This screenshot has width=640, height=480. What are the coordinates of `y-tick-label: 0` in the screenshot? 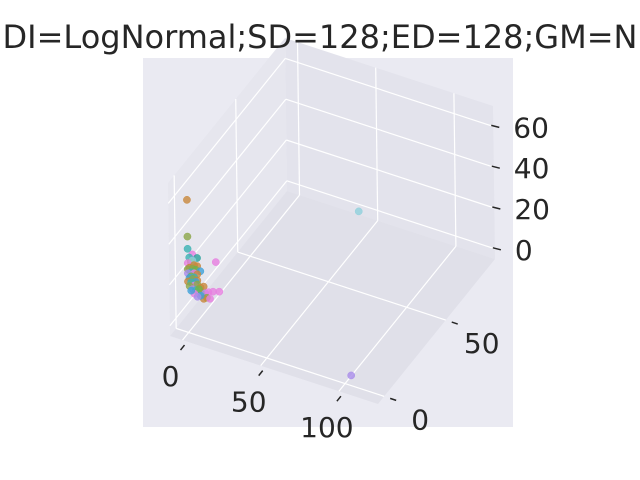 It's located at (420, 419).